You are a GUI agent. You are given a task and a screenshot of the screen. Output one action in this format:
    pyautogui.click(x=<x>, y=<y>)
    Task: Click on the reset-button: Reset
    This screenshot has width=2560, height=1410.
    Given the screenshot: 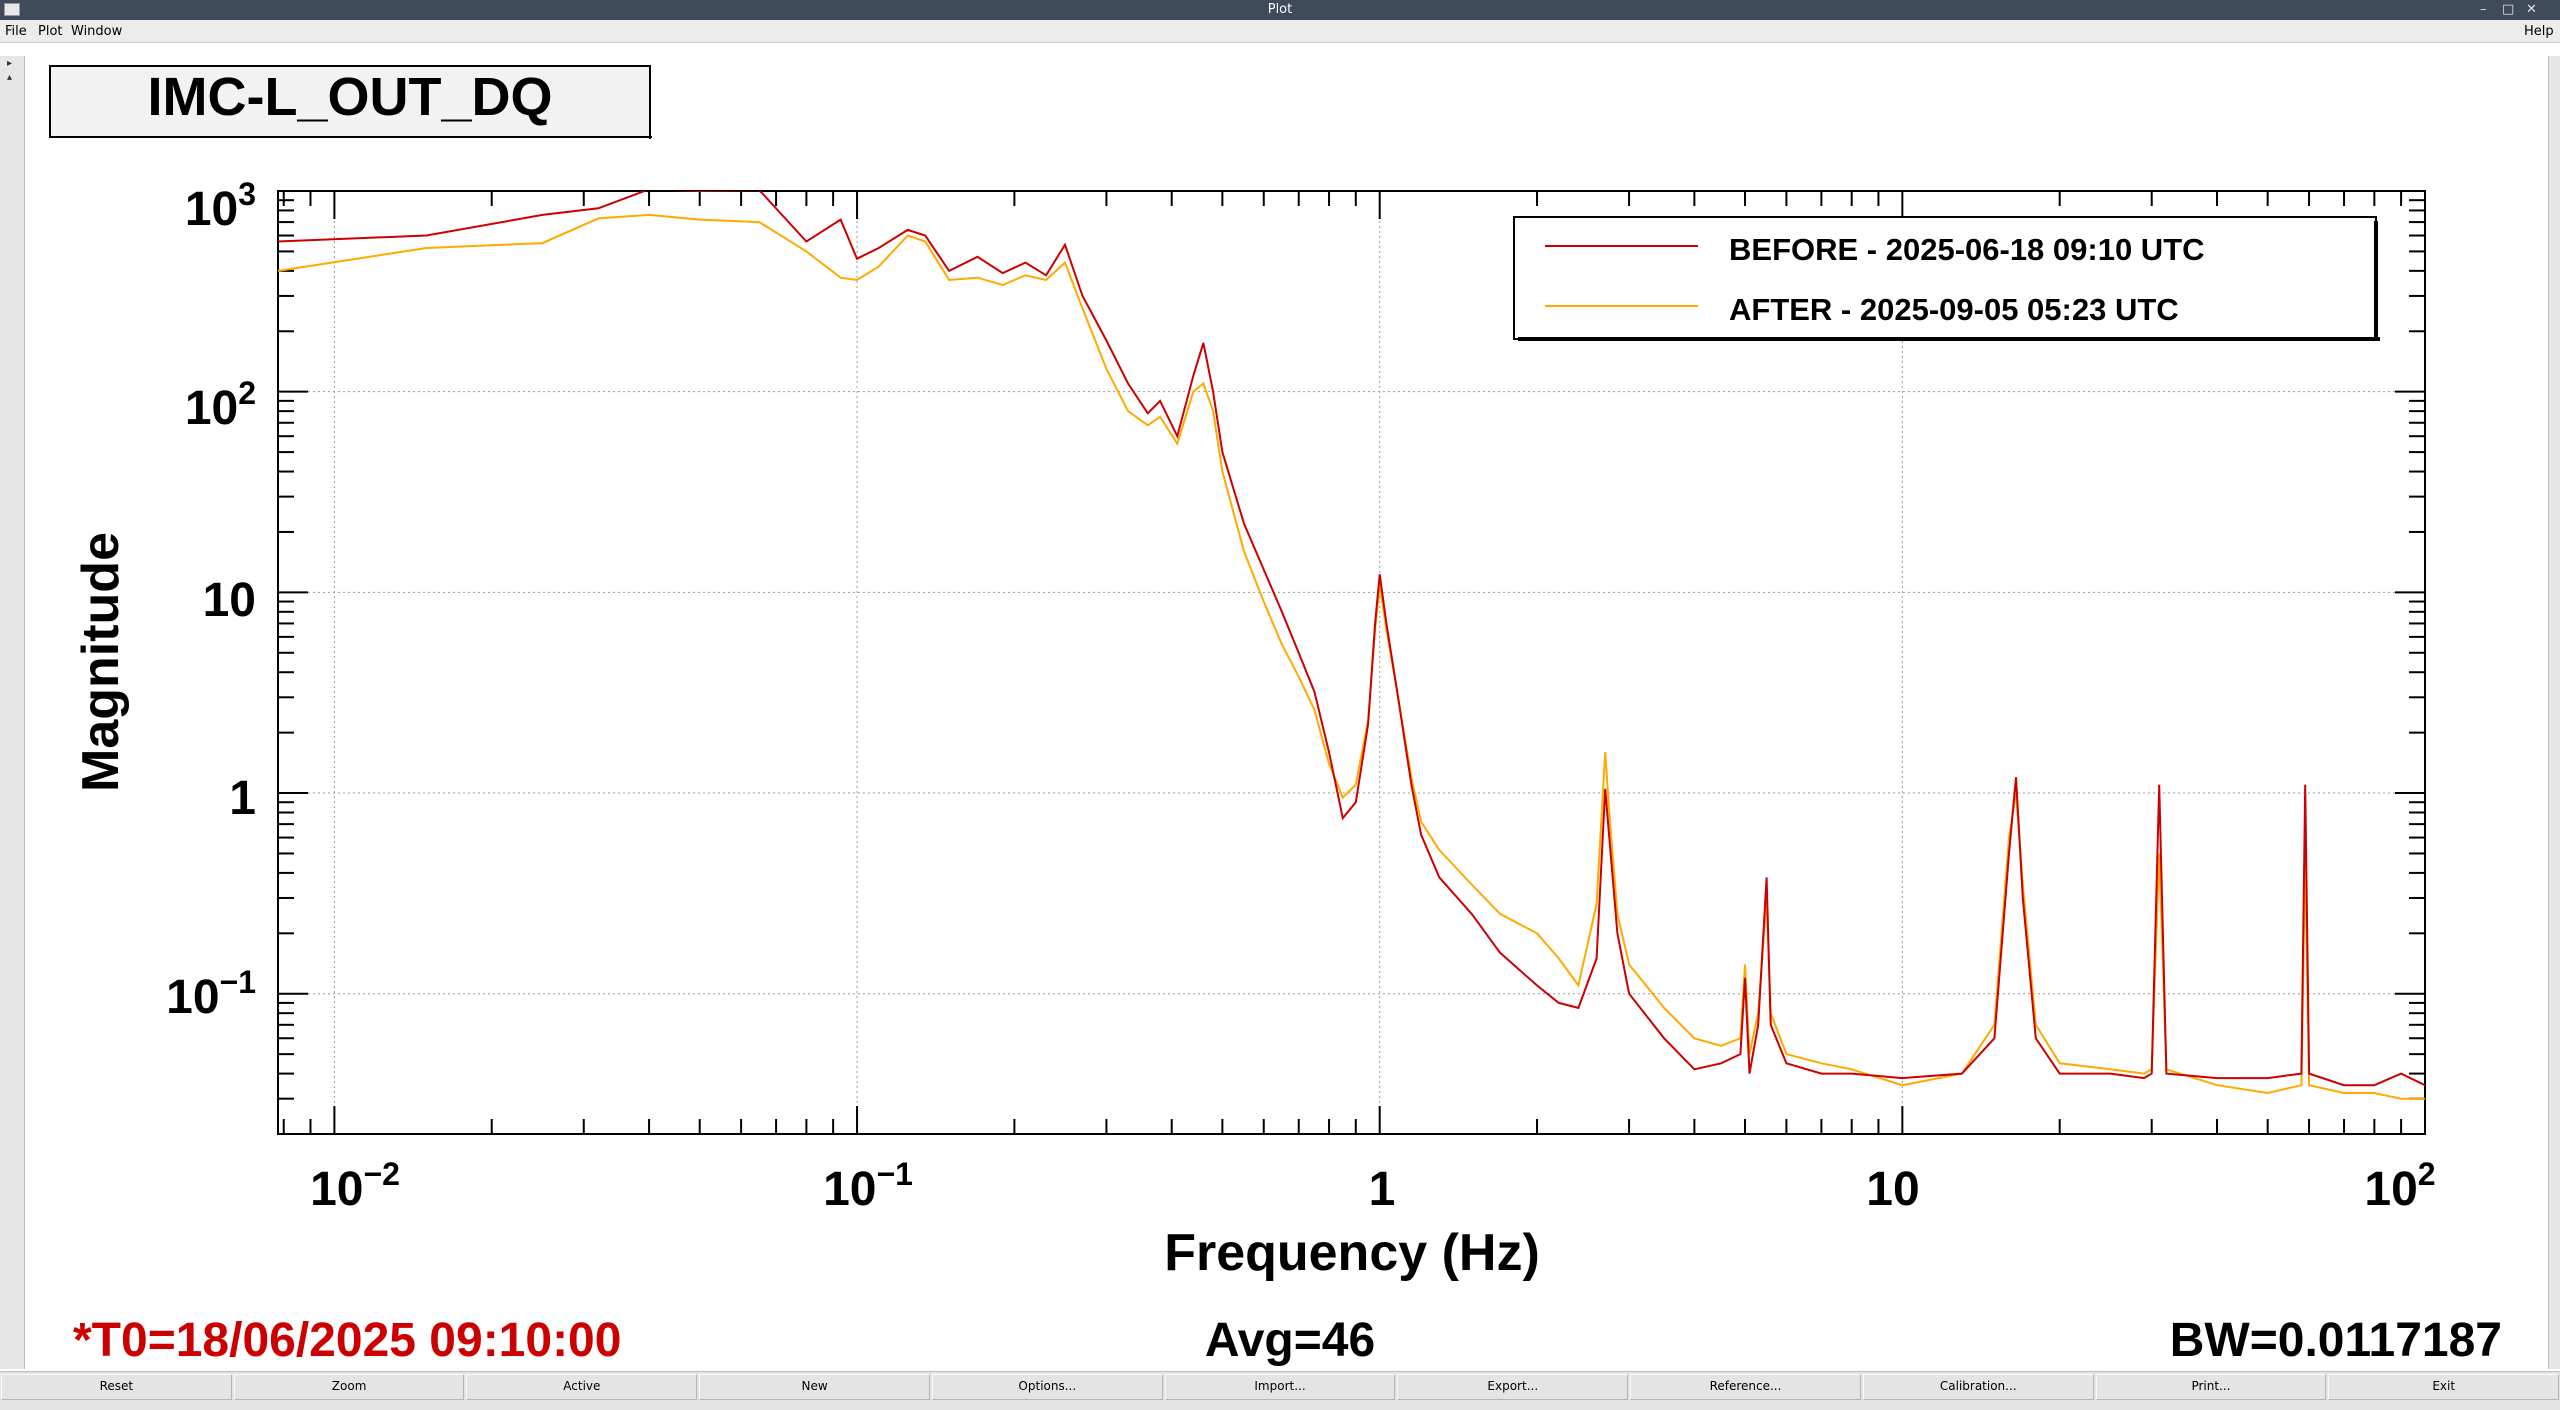 What is the action you would take?
    pyautogui.click(x=116, y=1387)
    